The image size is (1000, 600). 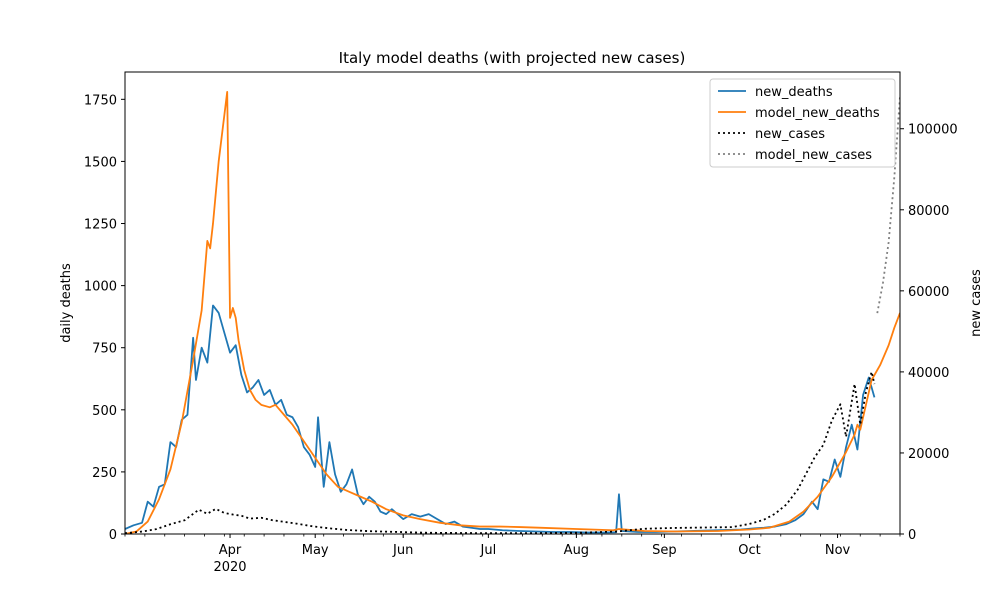 What do you see at coordinates (790, 134) in the screenshot?
I see `legend-label-new-cases: new_cases` at bounding box center [790, 134].